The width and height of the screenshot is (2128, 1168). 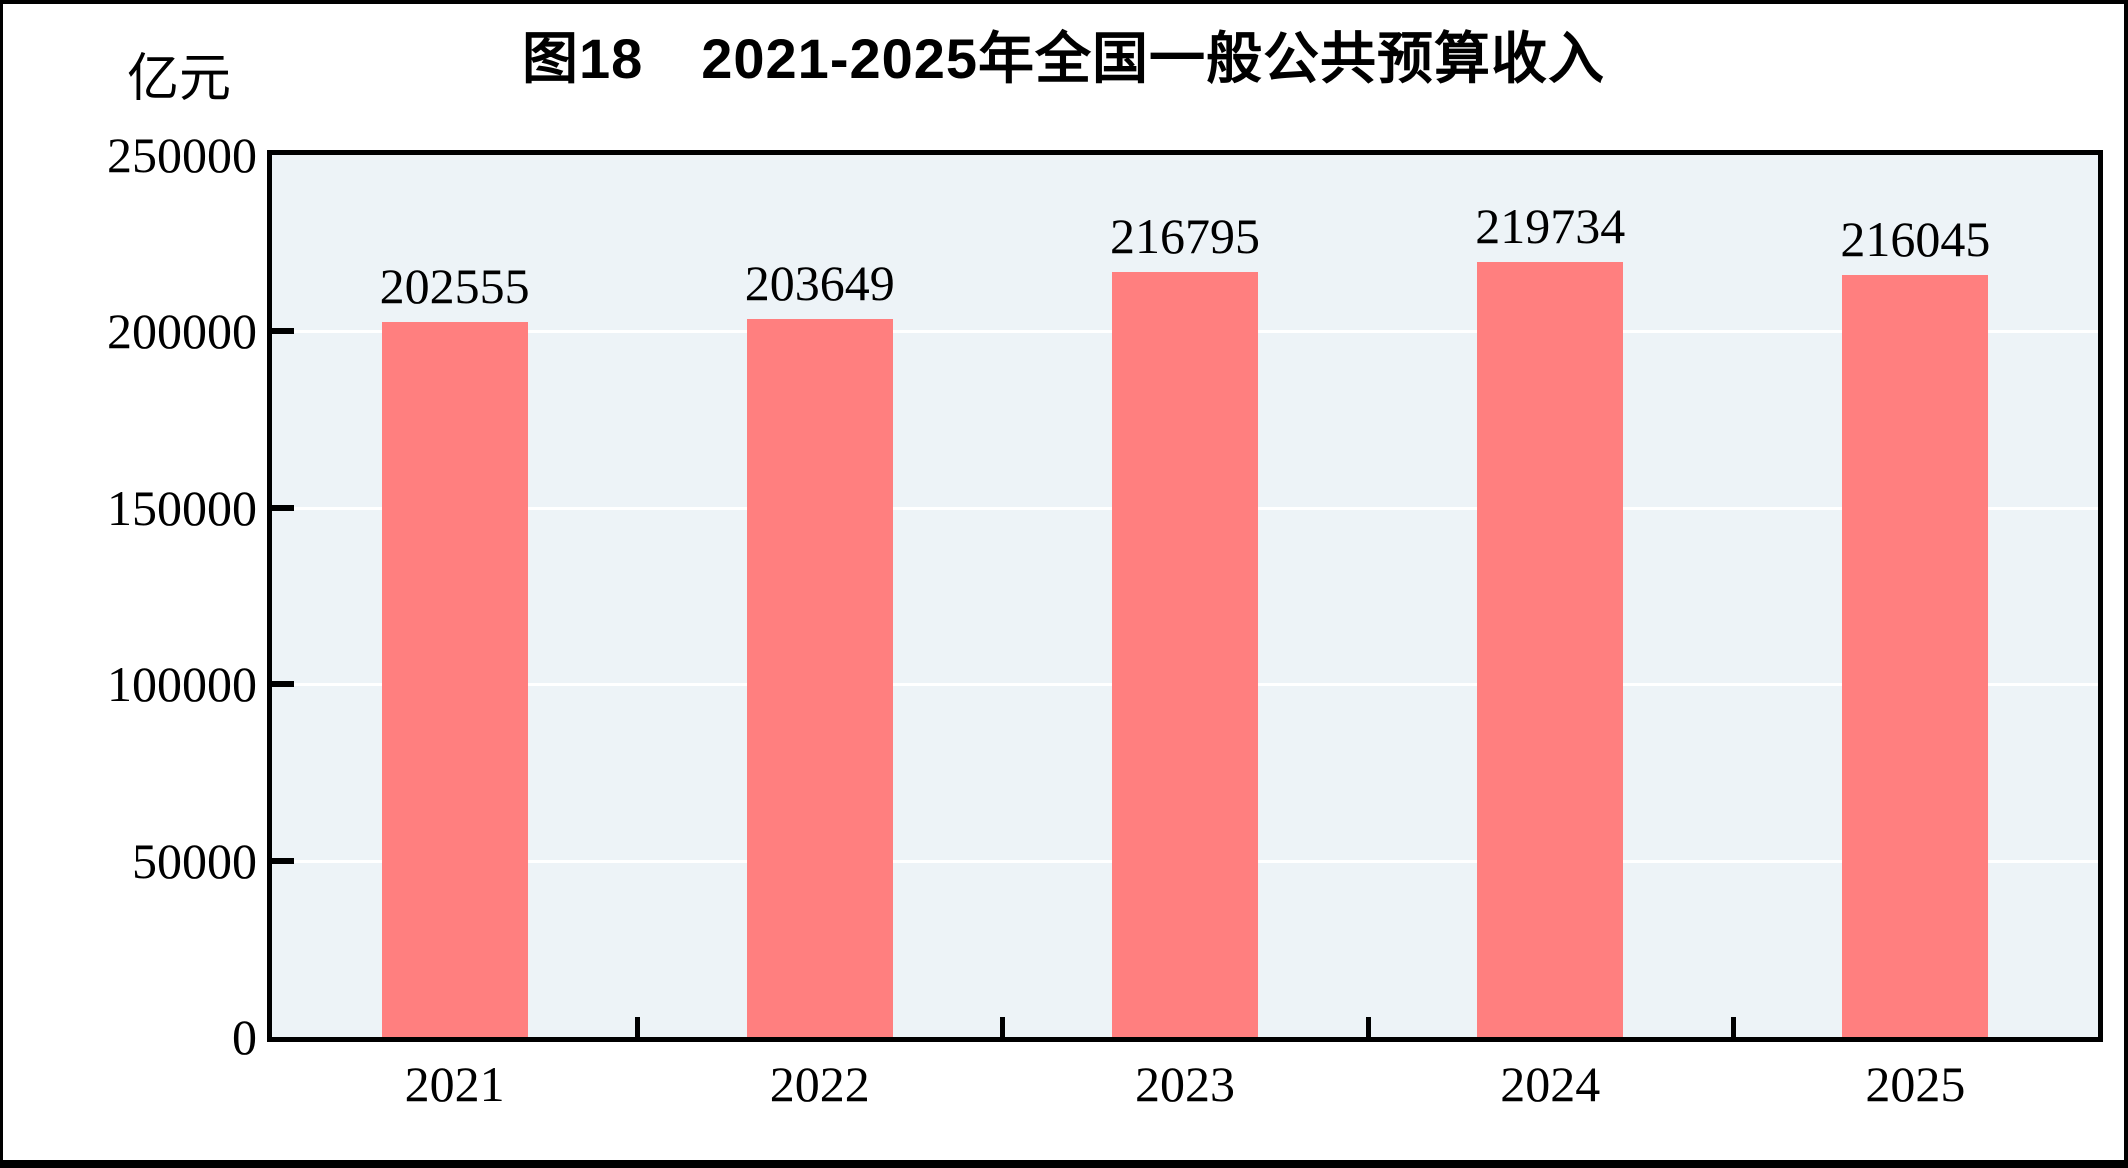 I want to click on y-tick-label-100000: 100000, so click(x=182, y=684).